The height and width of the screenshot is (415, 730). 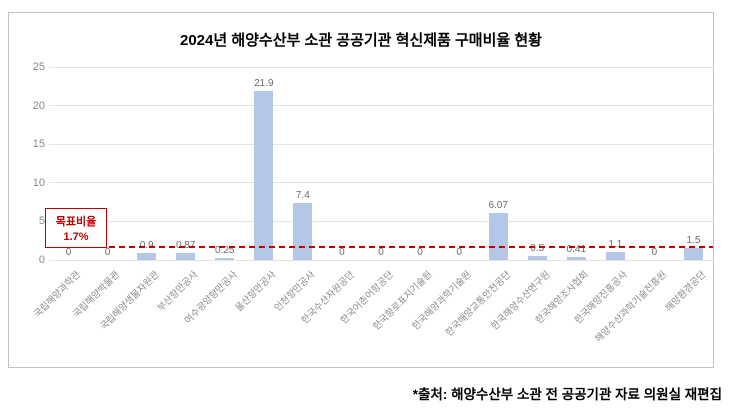 What do you see at coordinates (302, 195) in the screenshot?
I see `bar-value-label: 7.4` at bounding box center [302, 195].